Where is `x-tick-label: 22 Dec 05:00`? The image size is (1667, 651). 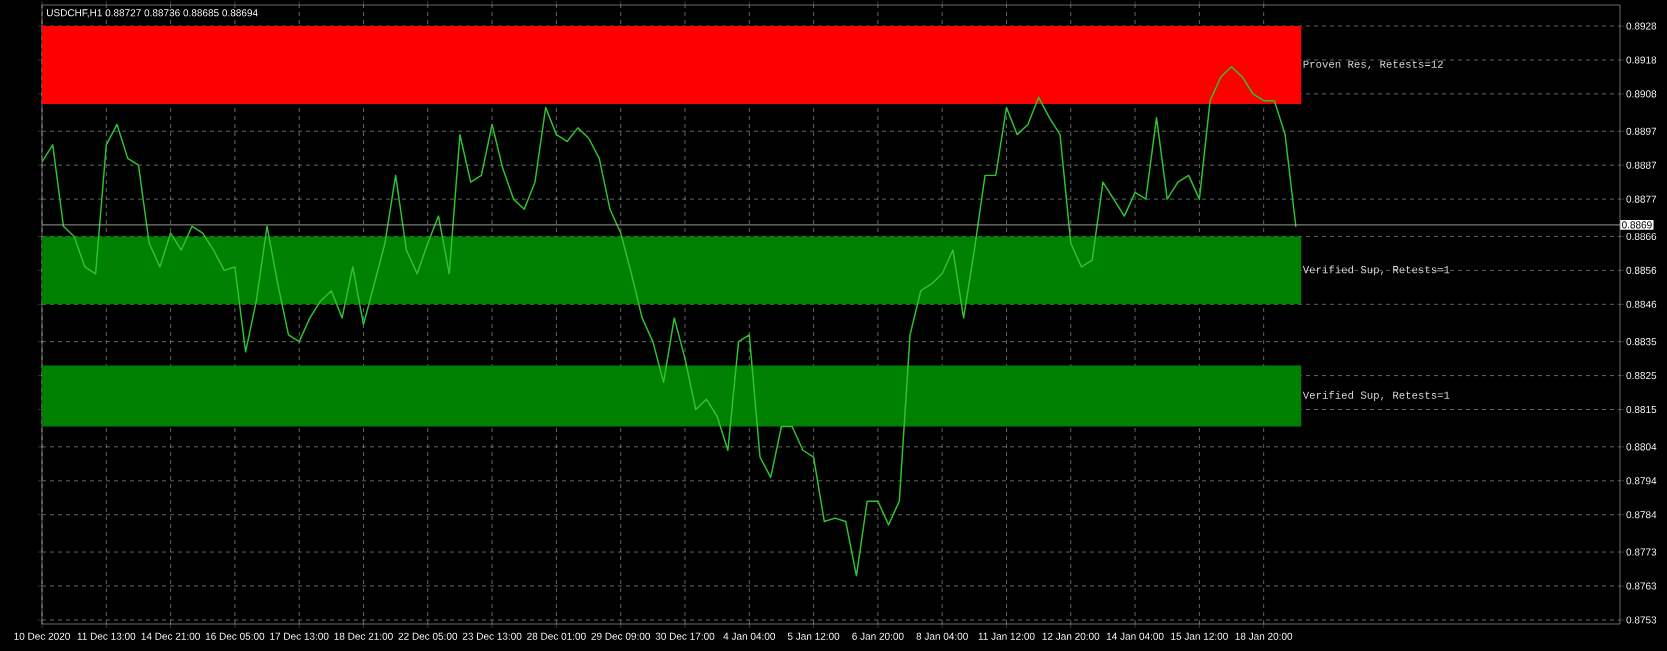
x-tick-label: 22 Dec 05:00 is located at coordinates (428, 636).